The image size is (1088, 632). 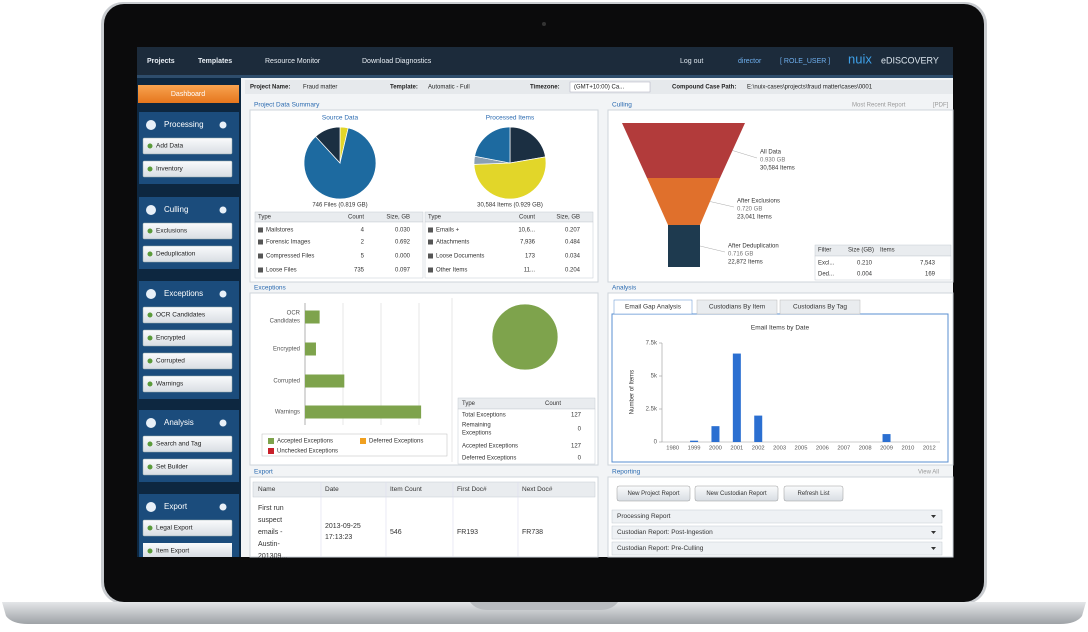 What do you see at coordinates (403, 257) in the screenshot?
I see `cell: 0.000` at bounding box center [403, 257].